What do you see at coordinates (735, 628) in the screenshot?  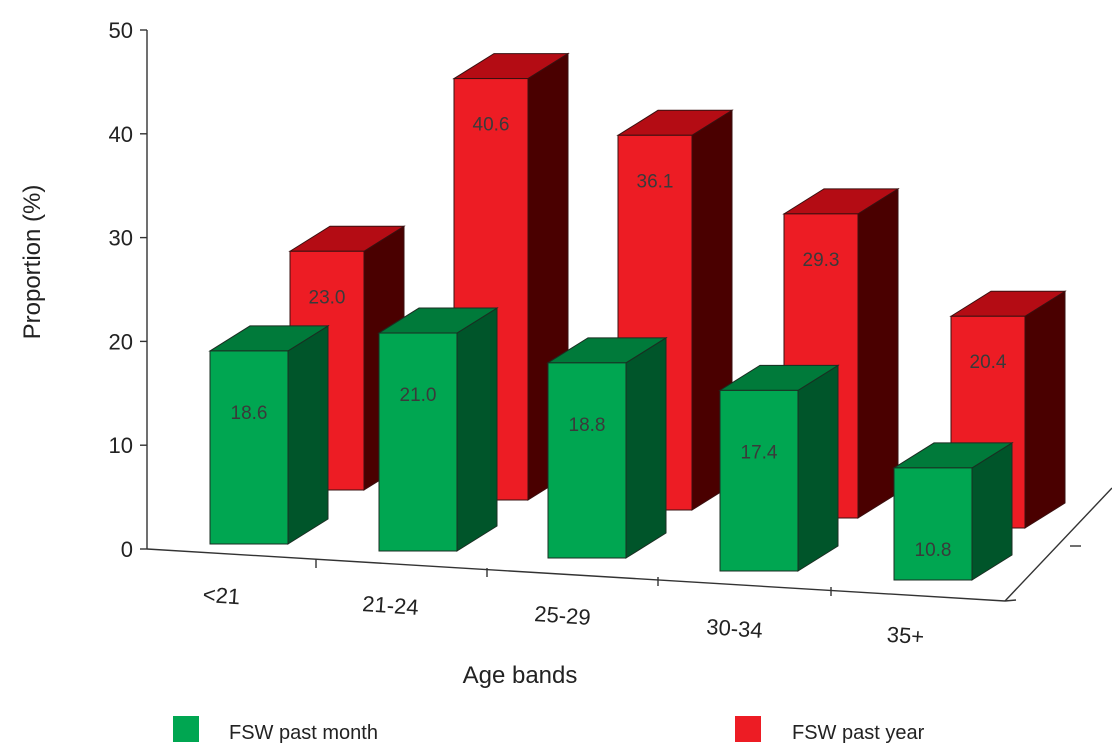 I see `x-tick-label: 30-34` at bounding box center [735, 628].